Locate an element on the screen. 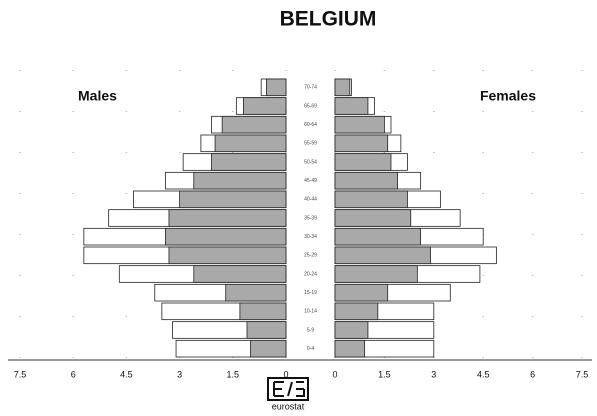  logo-text: eurostat is located at coordinates (288, 406).